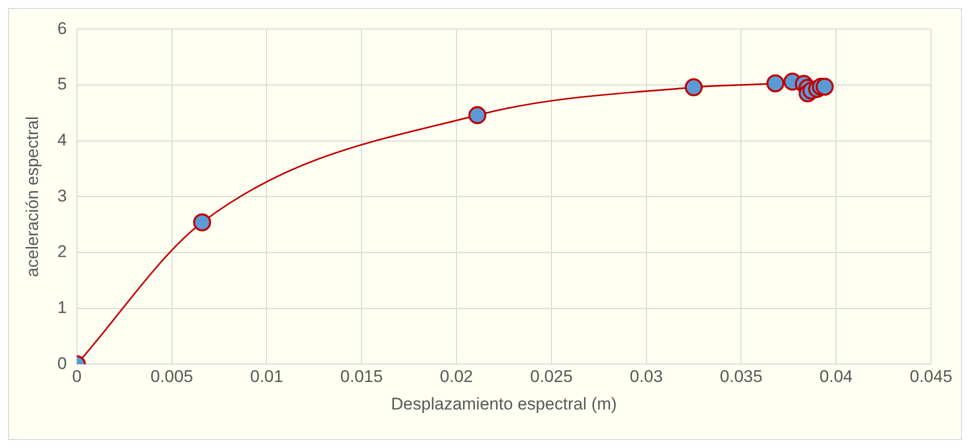 The image size is (970, 448). Describe the element at coordinates (267, 376) in the screenshot. I see `x-tick-label: 0.01` at that location.